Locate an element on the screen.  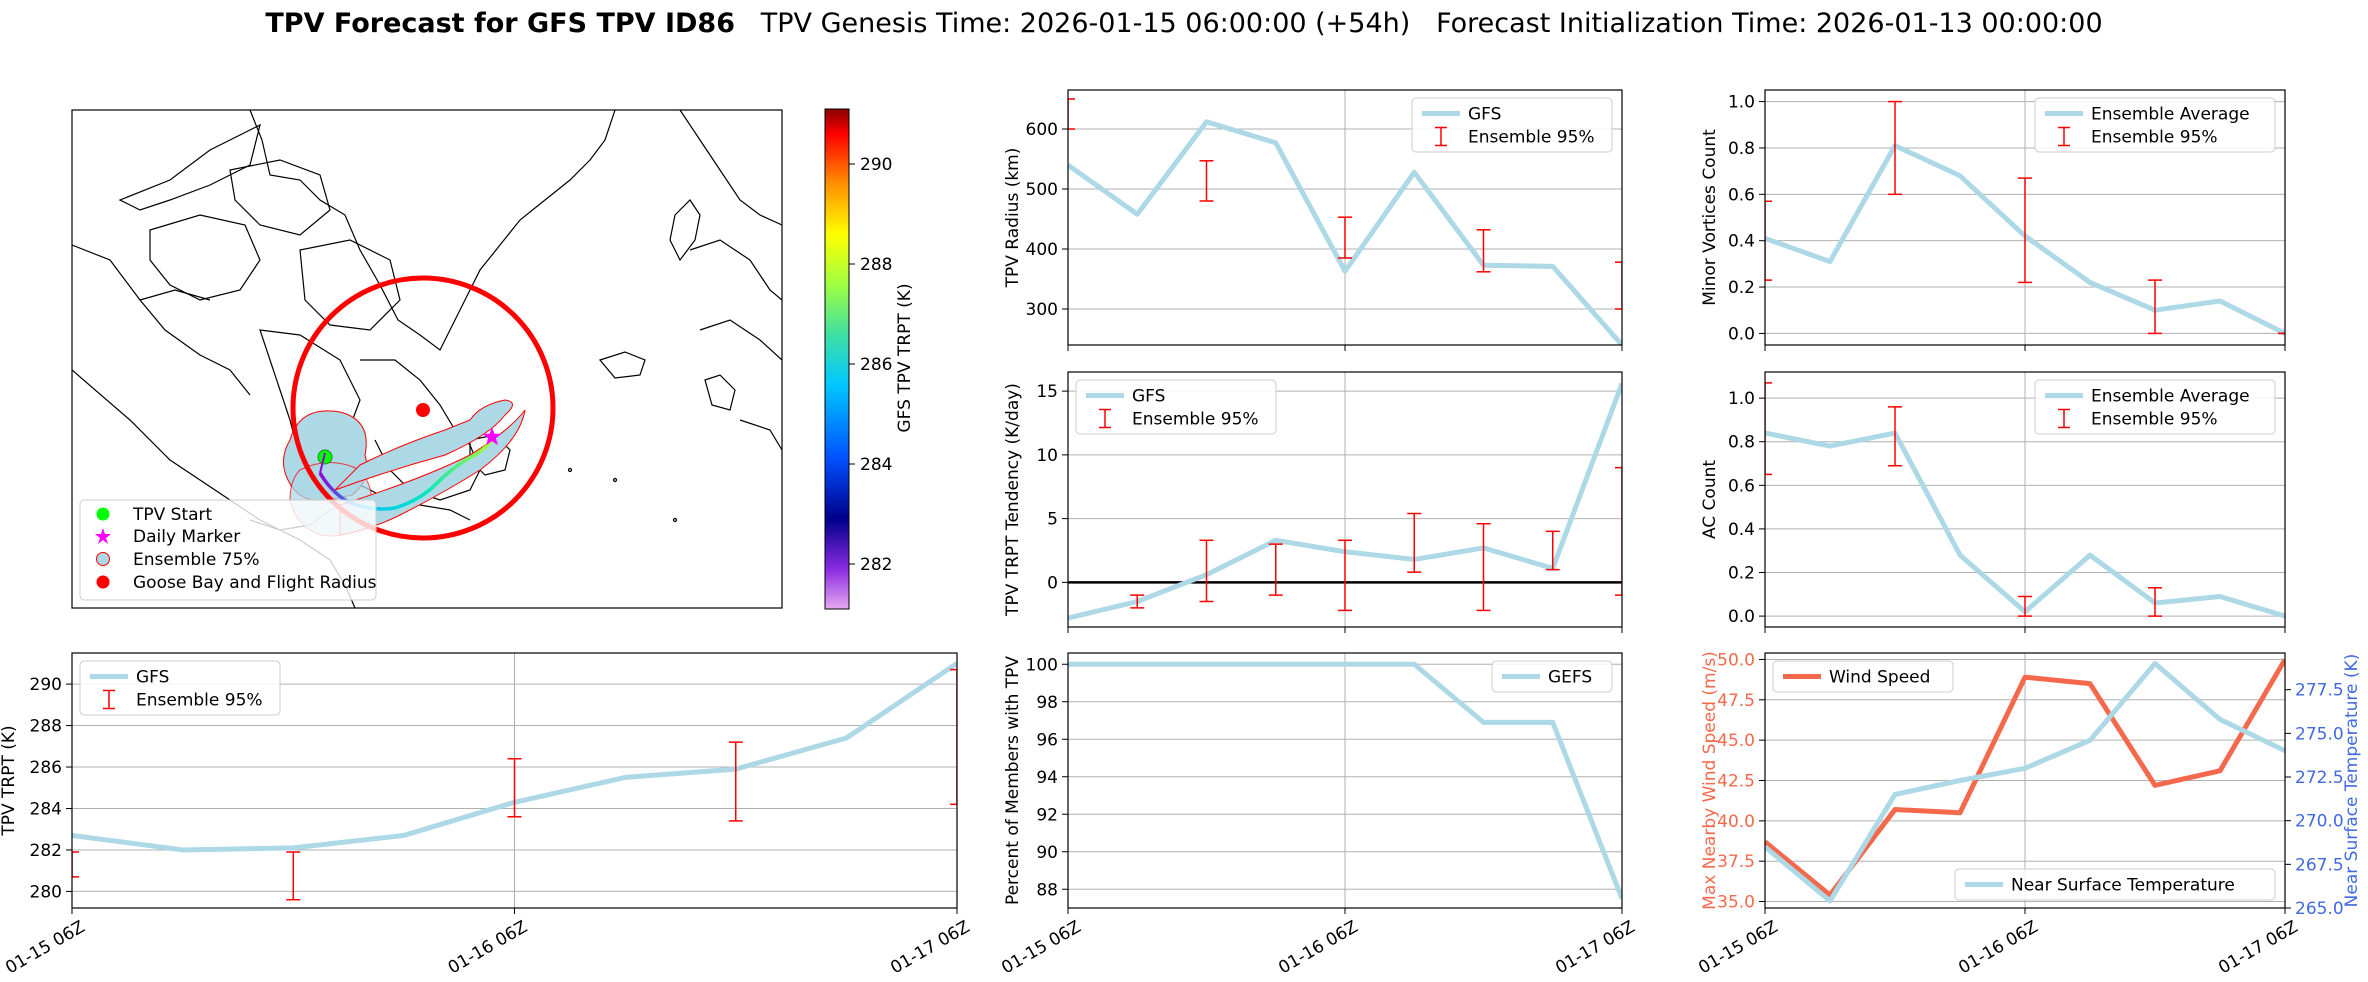
radius-frame is located at coordinates (1345, 217).